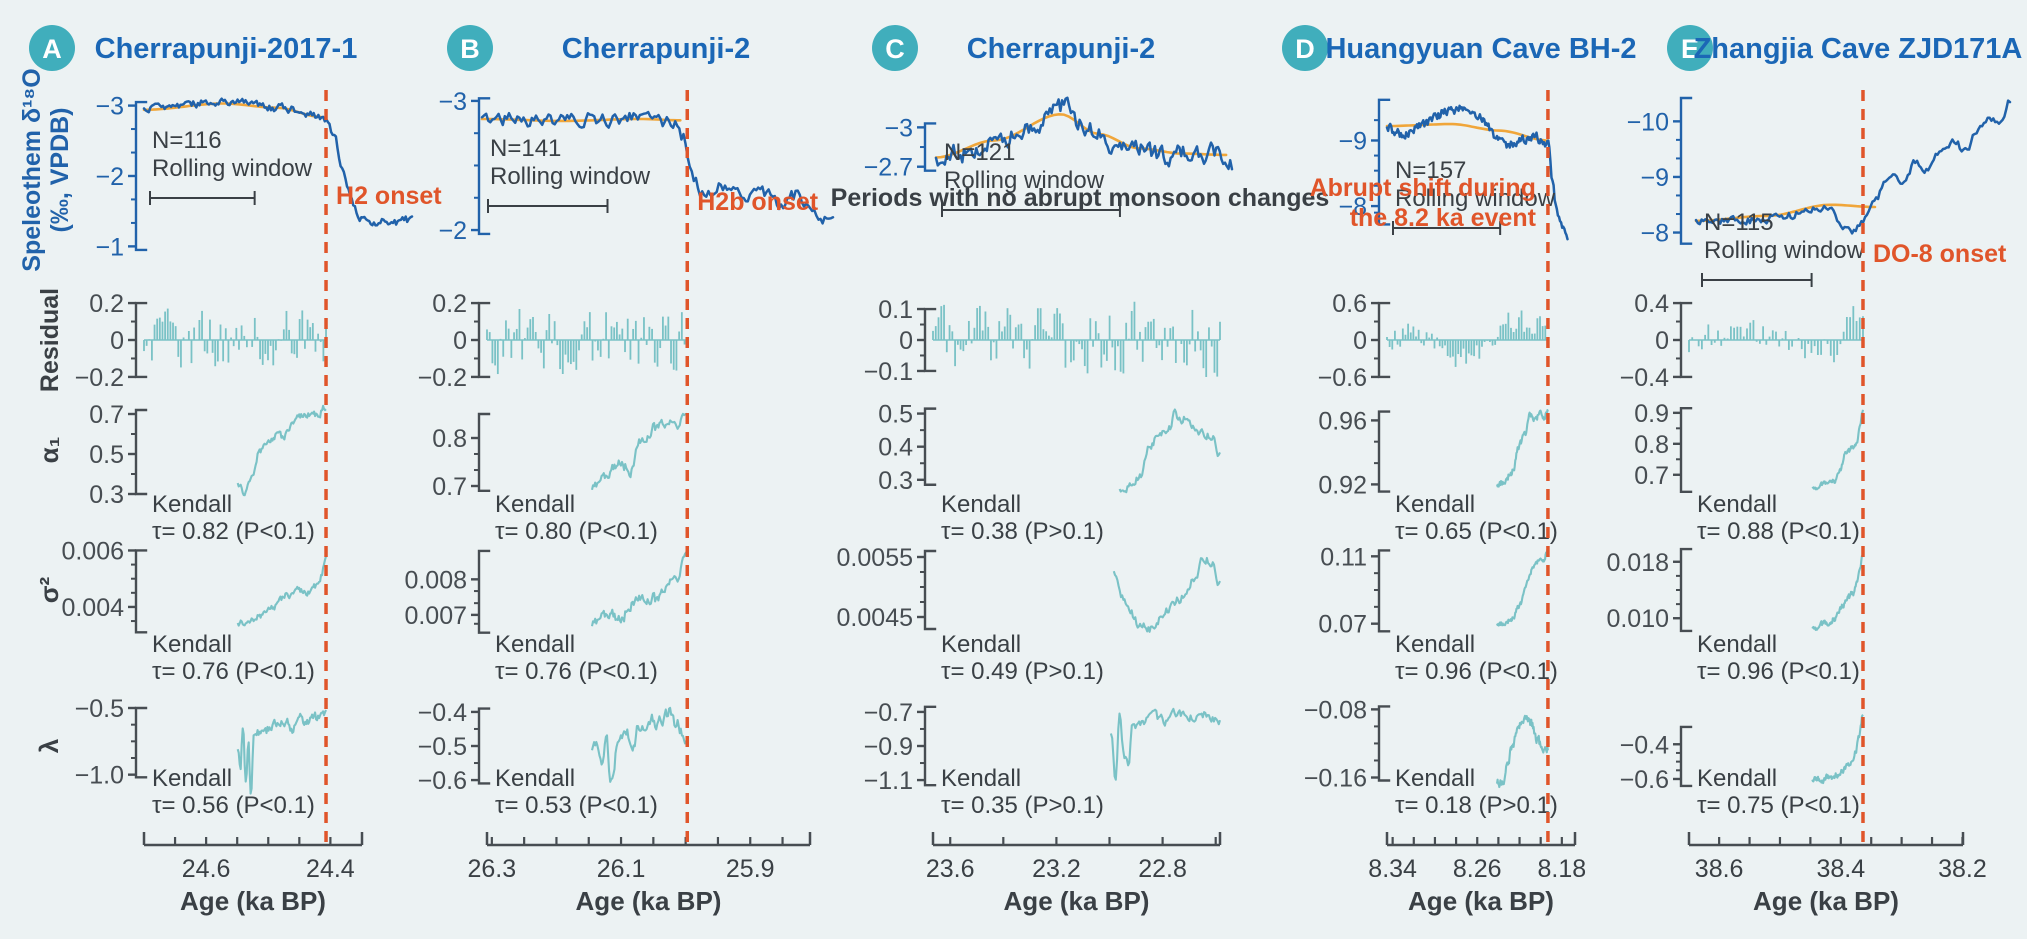 The width and height of the screenshot is (2027, 939). Describe the element at coordinates (330, 869) in the screenshot. I see `x-tick-label: 24.4` at that location.